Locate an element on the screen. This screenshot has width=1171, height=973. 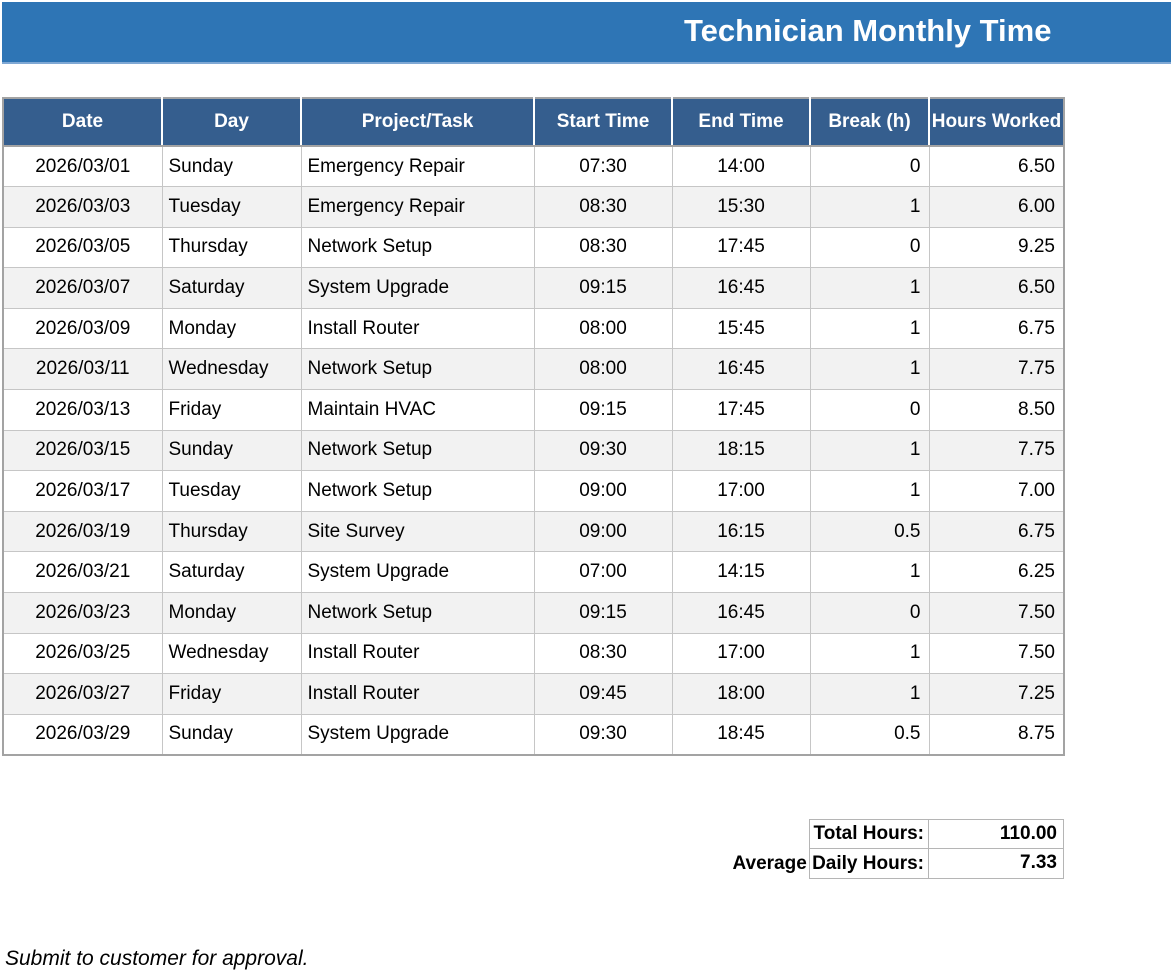
cell-date: 2026/03/15 is located at coordinates (82, 450).